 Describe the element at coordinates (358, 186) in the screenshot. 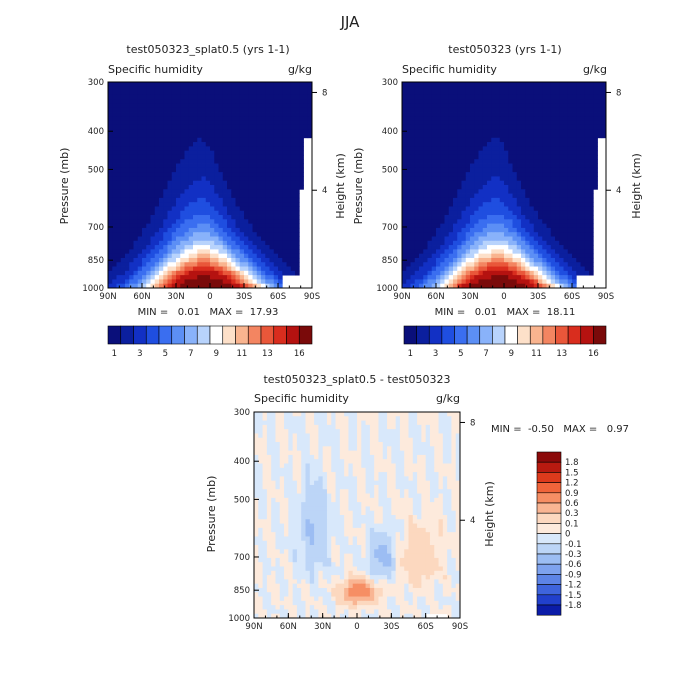

I see `panel-2-ylabel: Pressure (mb)` at that location.